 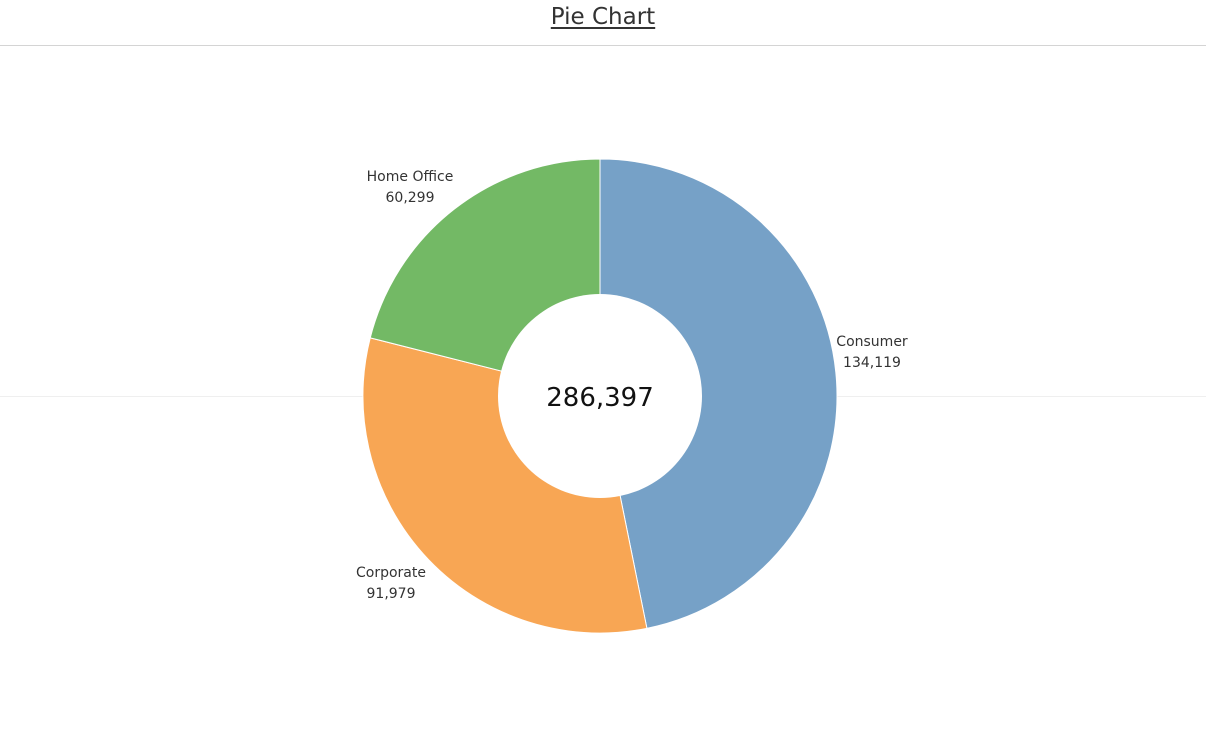 I want to click on slice-label-consumer: Consumer, so click(x=872, y=342).